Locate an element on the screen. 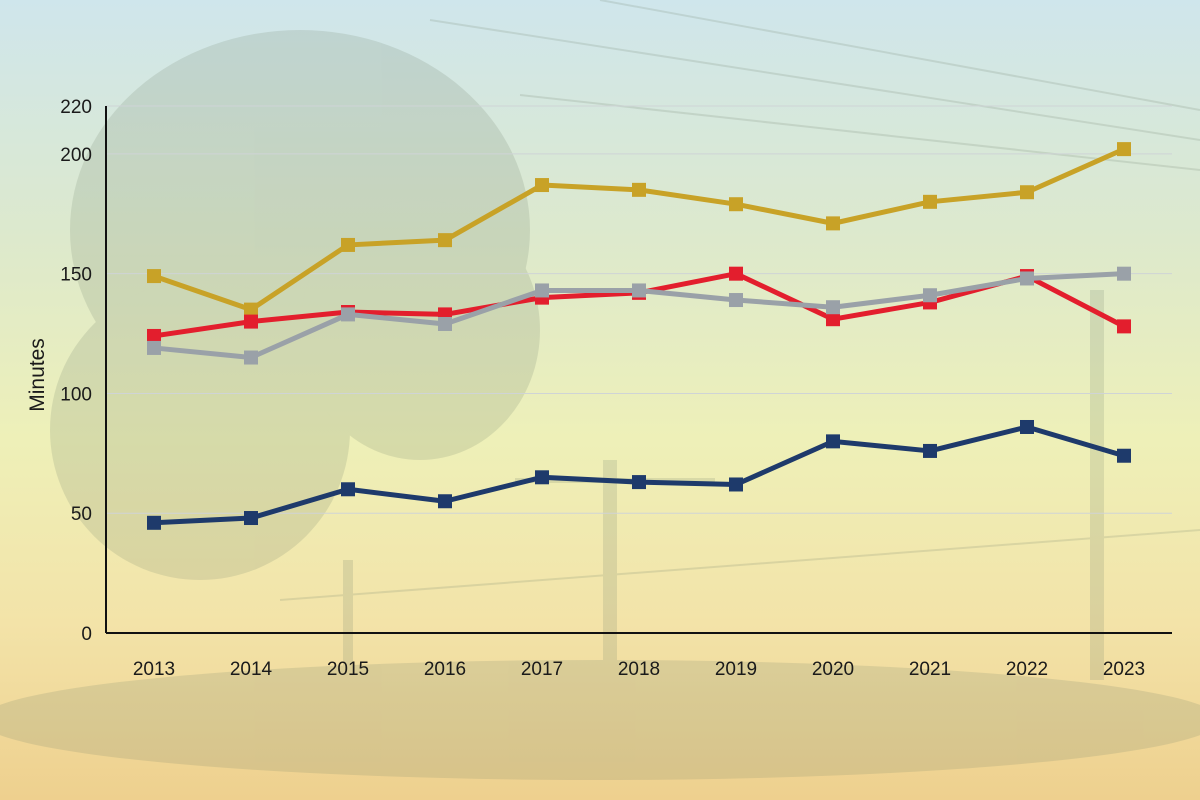 Image resolution: width=1200 pixels, height=800 pixels. y-tick-label: 100 is located at coordinates (76, 394).